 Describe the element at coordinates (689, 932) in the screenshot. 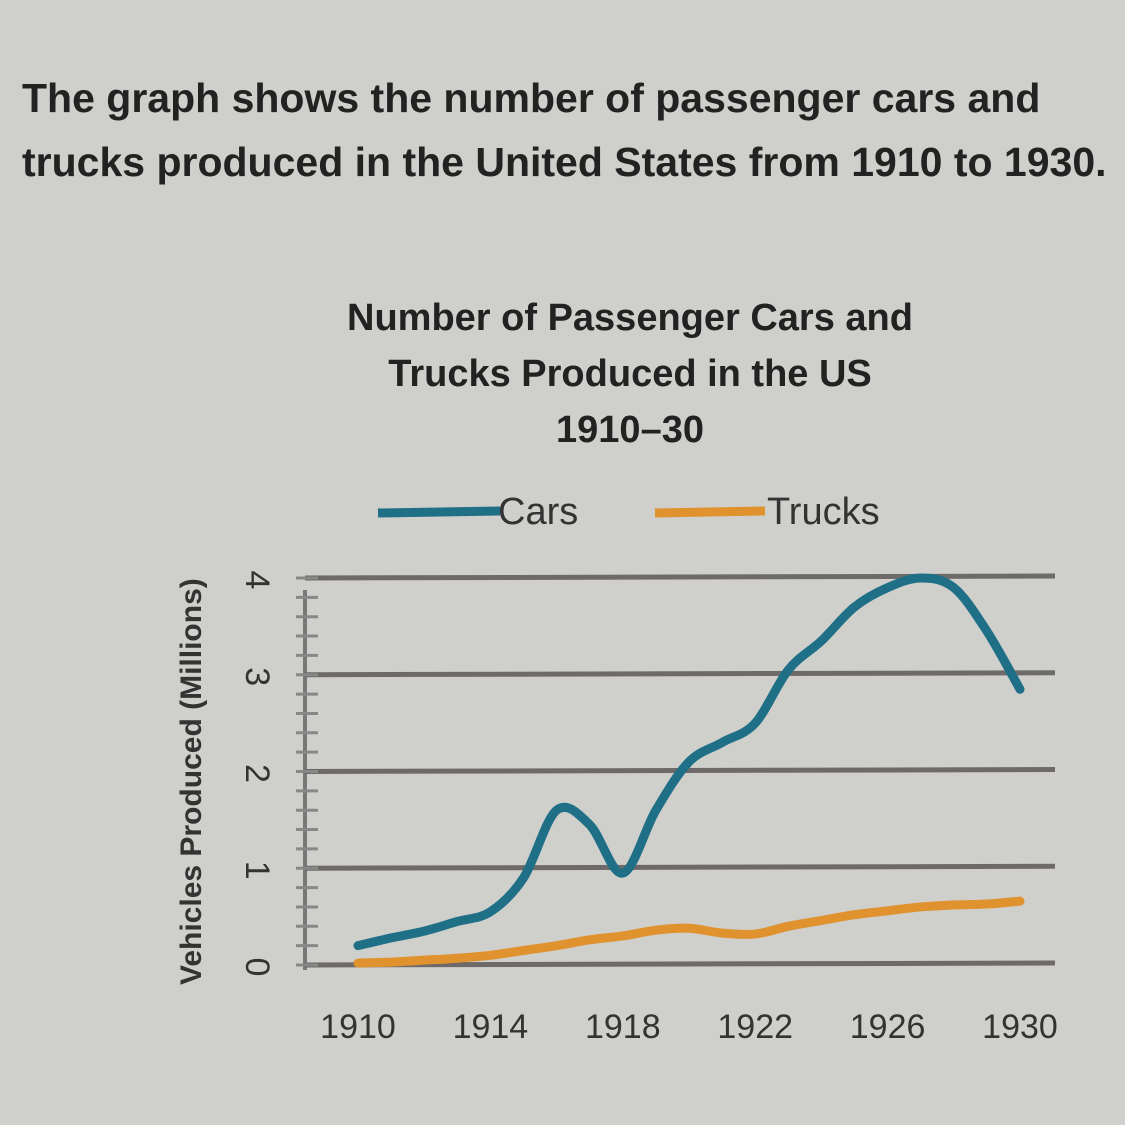

I see `series-line-trucks` at that location.